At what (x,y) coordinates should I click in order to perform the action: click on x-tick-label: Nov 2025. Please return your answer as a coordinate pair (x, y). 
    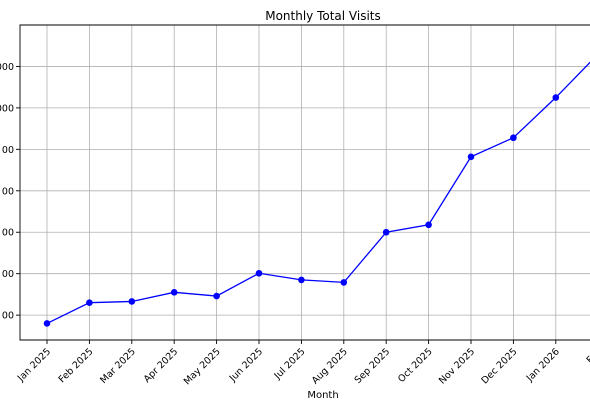
    Looking at the image, I should click on (457, 366).